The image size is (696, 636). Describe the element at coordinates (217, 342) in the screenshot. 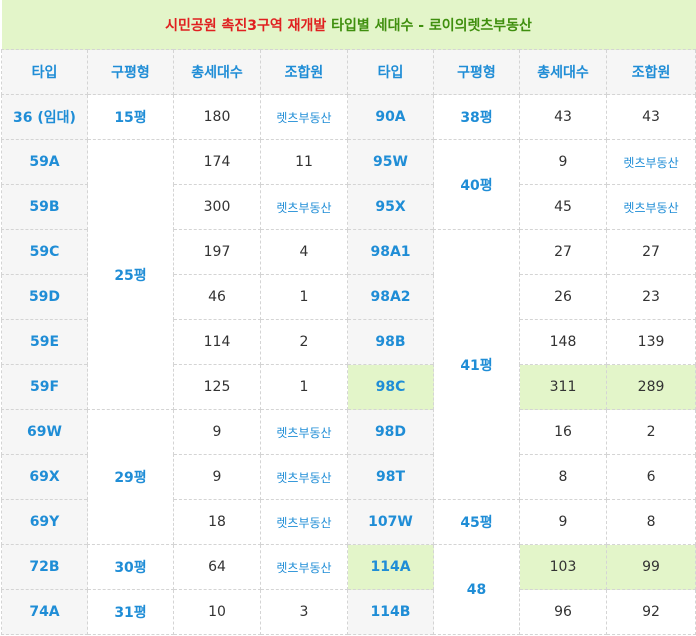

I see `total-cell: 114` at that location.